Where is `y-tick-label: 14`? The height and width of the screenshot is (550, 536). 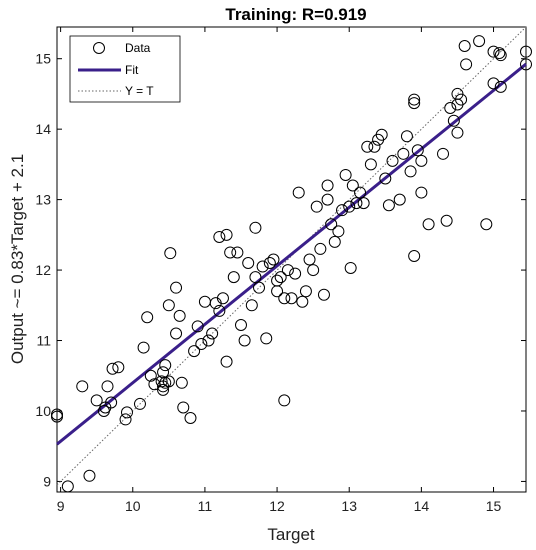 y-tick-label: 14 is located at coordinates (43, 129).